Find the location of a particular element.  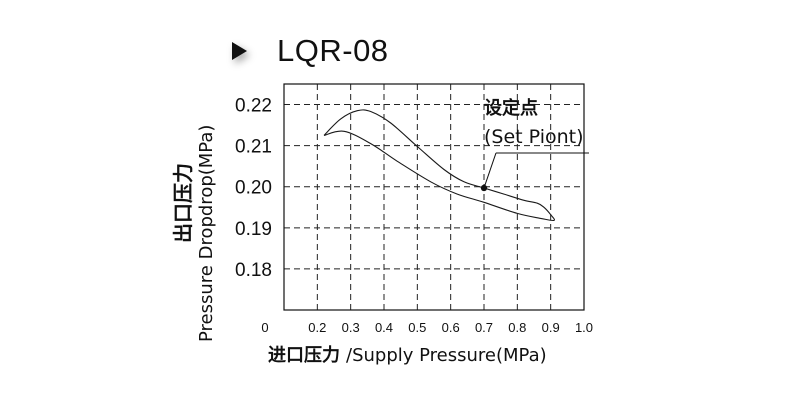

x-tick-label: 0.5 is located at coordinates (417, 327).